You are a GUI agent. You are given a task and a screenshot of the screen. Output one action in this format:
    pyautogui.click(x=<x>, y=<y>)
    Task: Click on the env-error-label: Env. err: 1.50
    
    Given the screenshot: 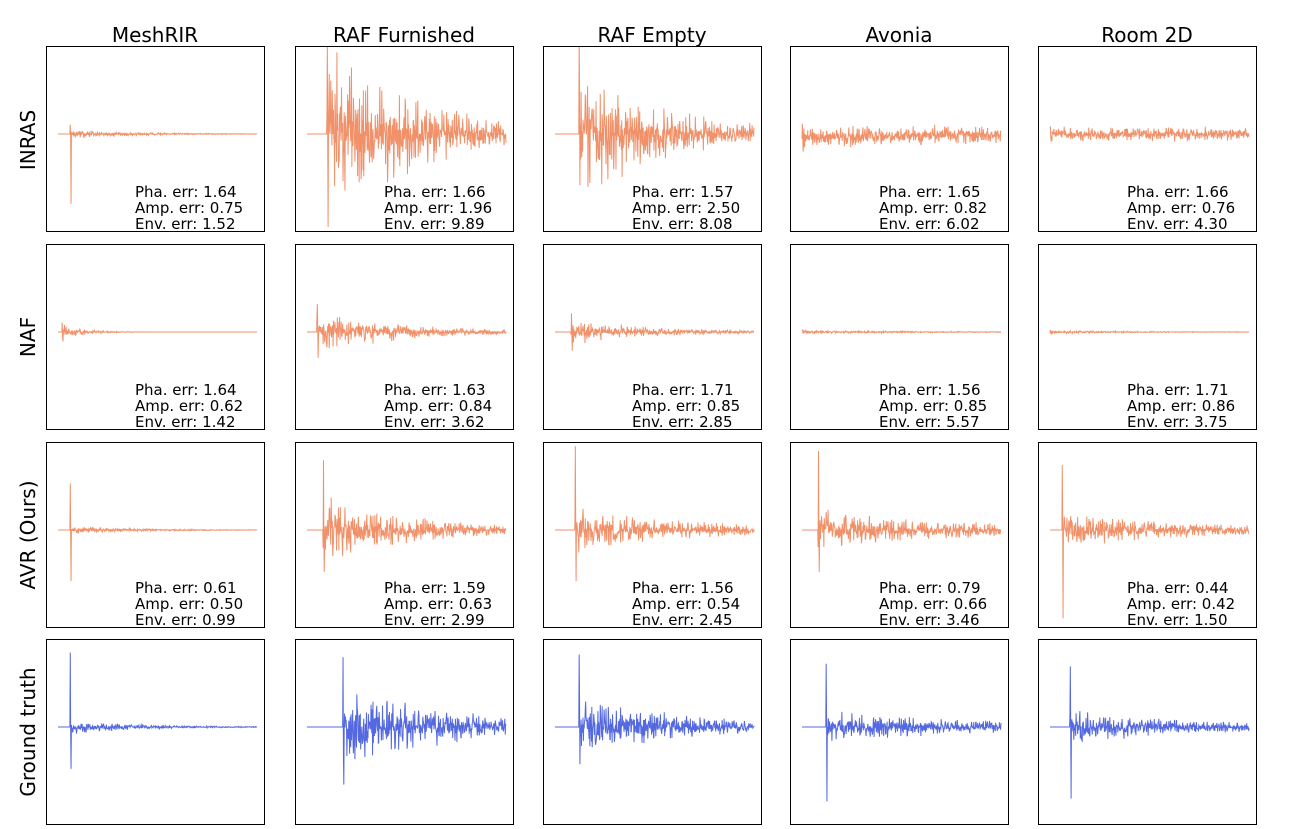 What is the action you would take?
    pyautogui.click(x=1177, y=620)
    